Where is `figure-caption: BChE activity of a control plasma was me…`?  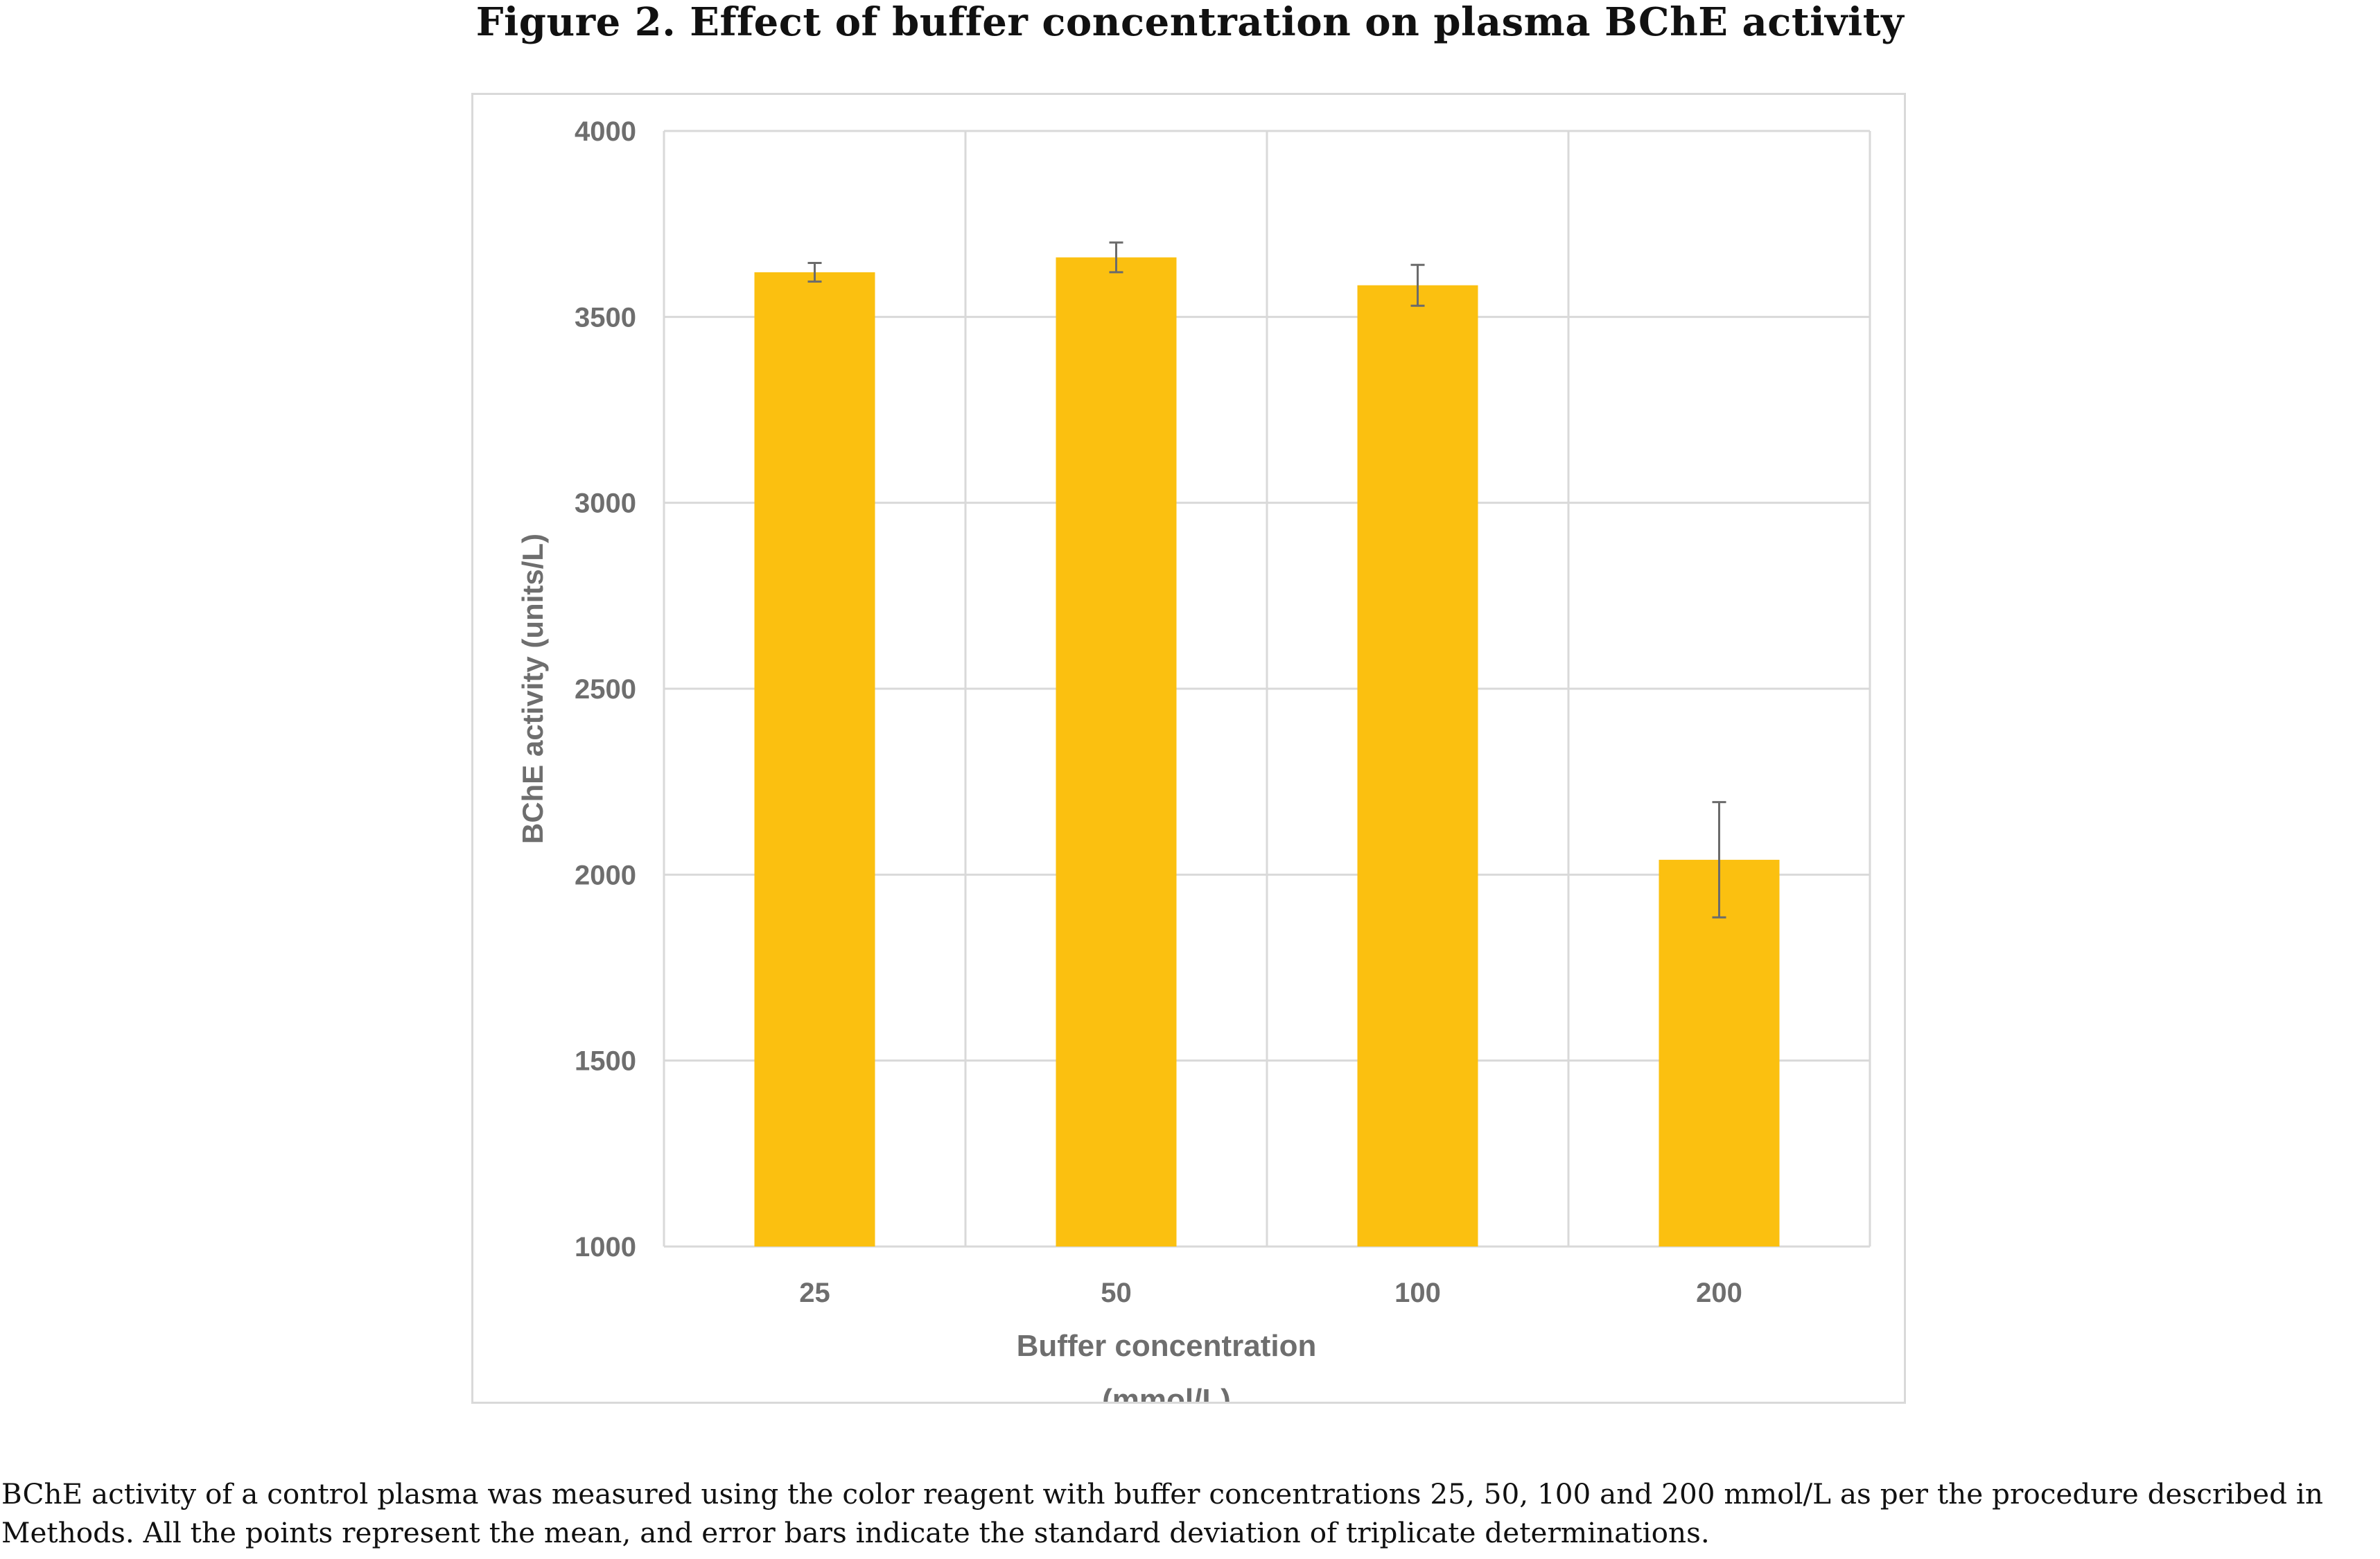 figure-caption: BChE activity of a control plasma was me… is located at coordinates (1190, 1513).